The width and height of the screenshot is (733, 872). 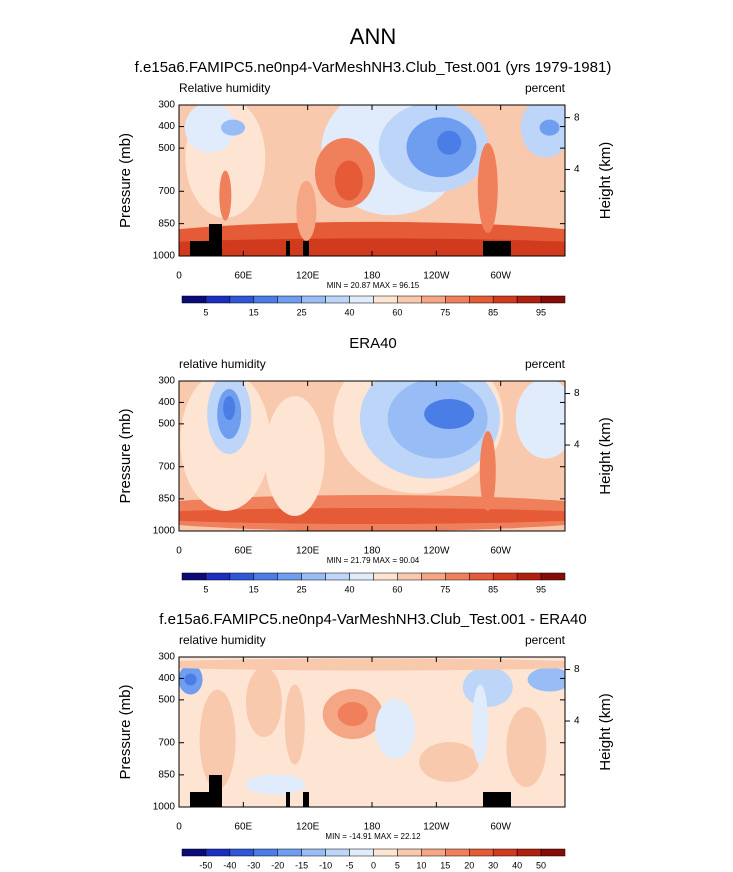 I want to click on colorbar-label: -30, so click(x=253, y=865).